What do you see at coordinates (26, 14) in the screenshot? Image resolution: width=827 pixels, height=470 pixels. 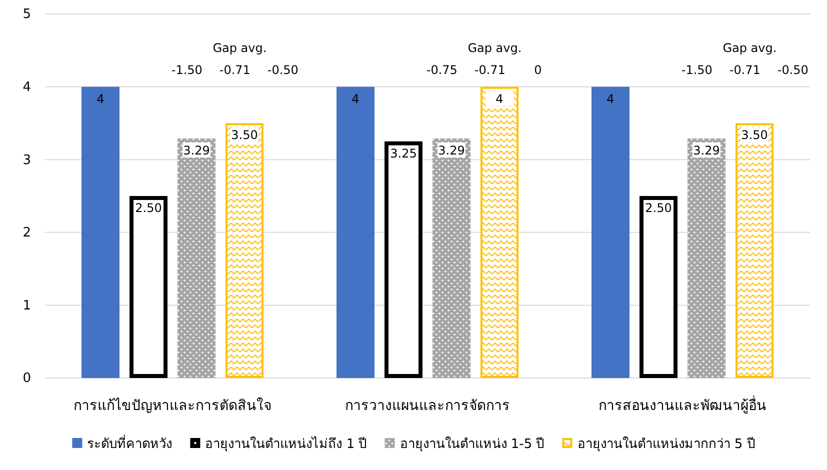 I see `y-tick-label: 5` at bounding box center [26, 14].